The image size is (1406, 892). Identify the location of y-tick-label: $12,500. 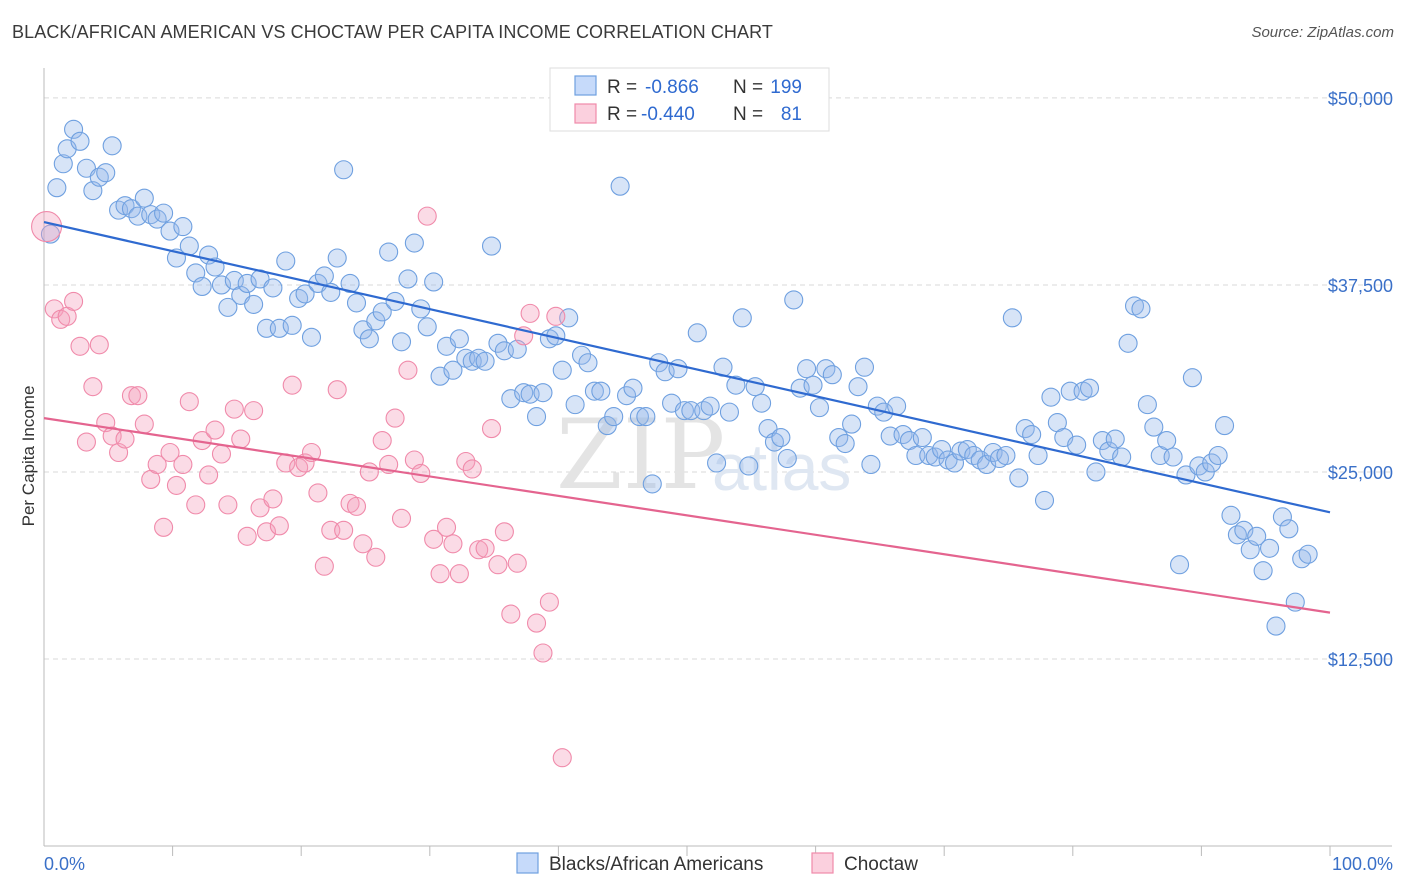
(1360, 660).